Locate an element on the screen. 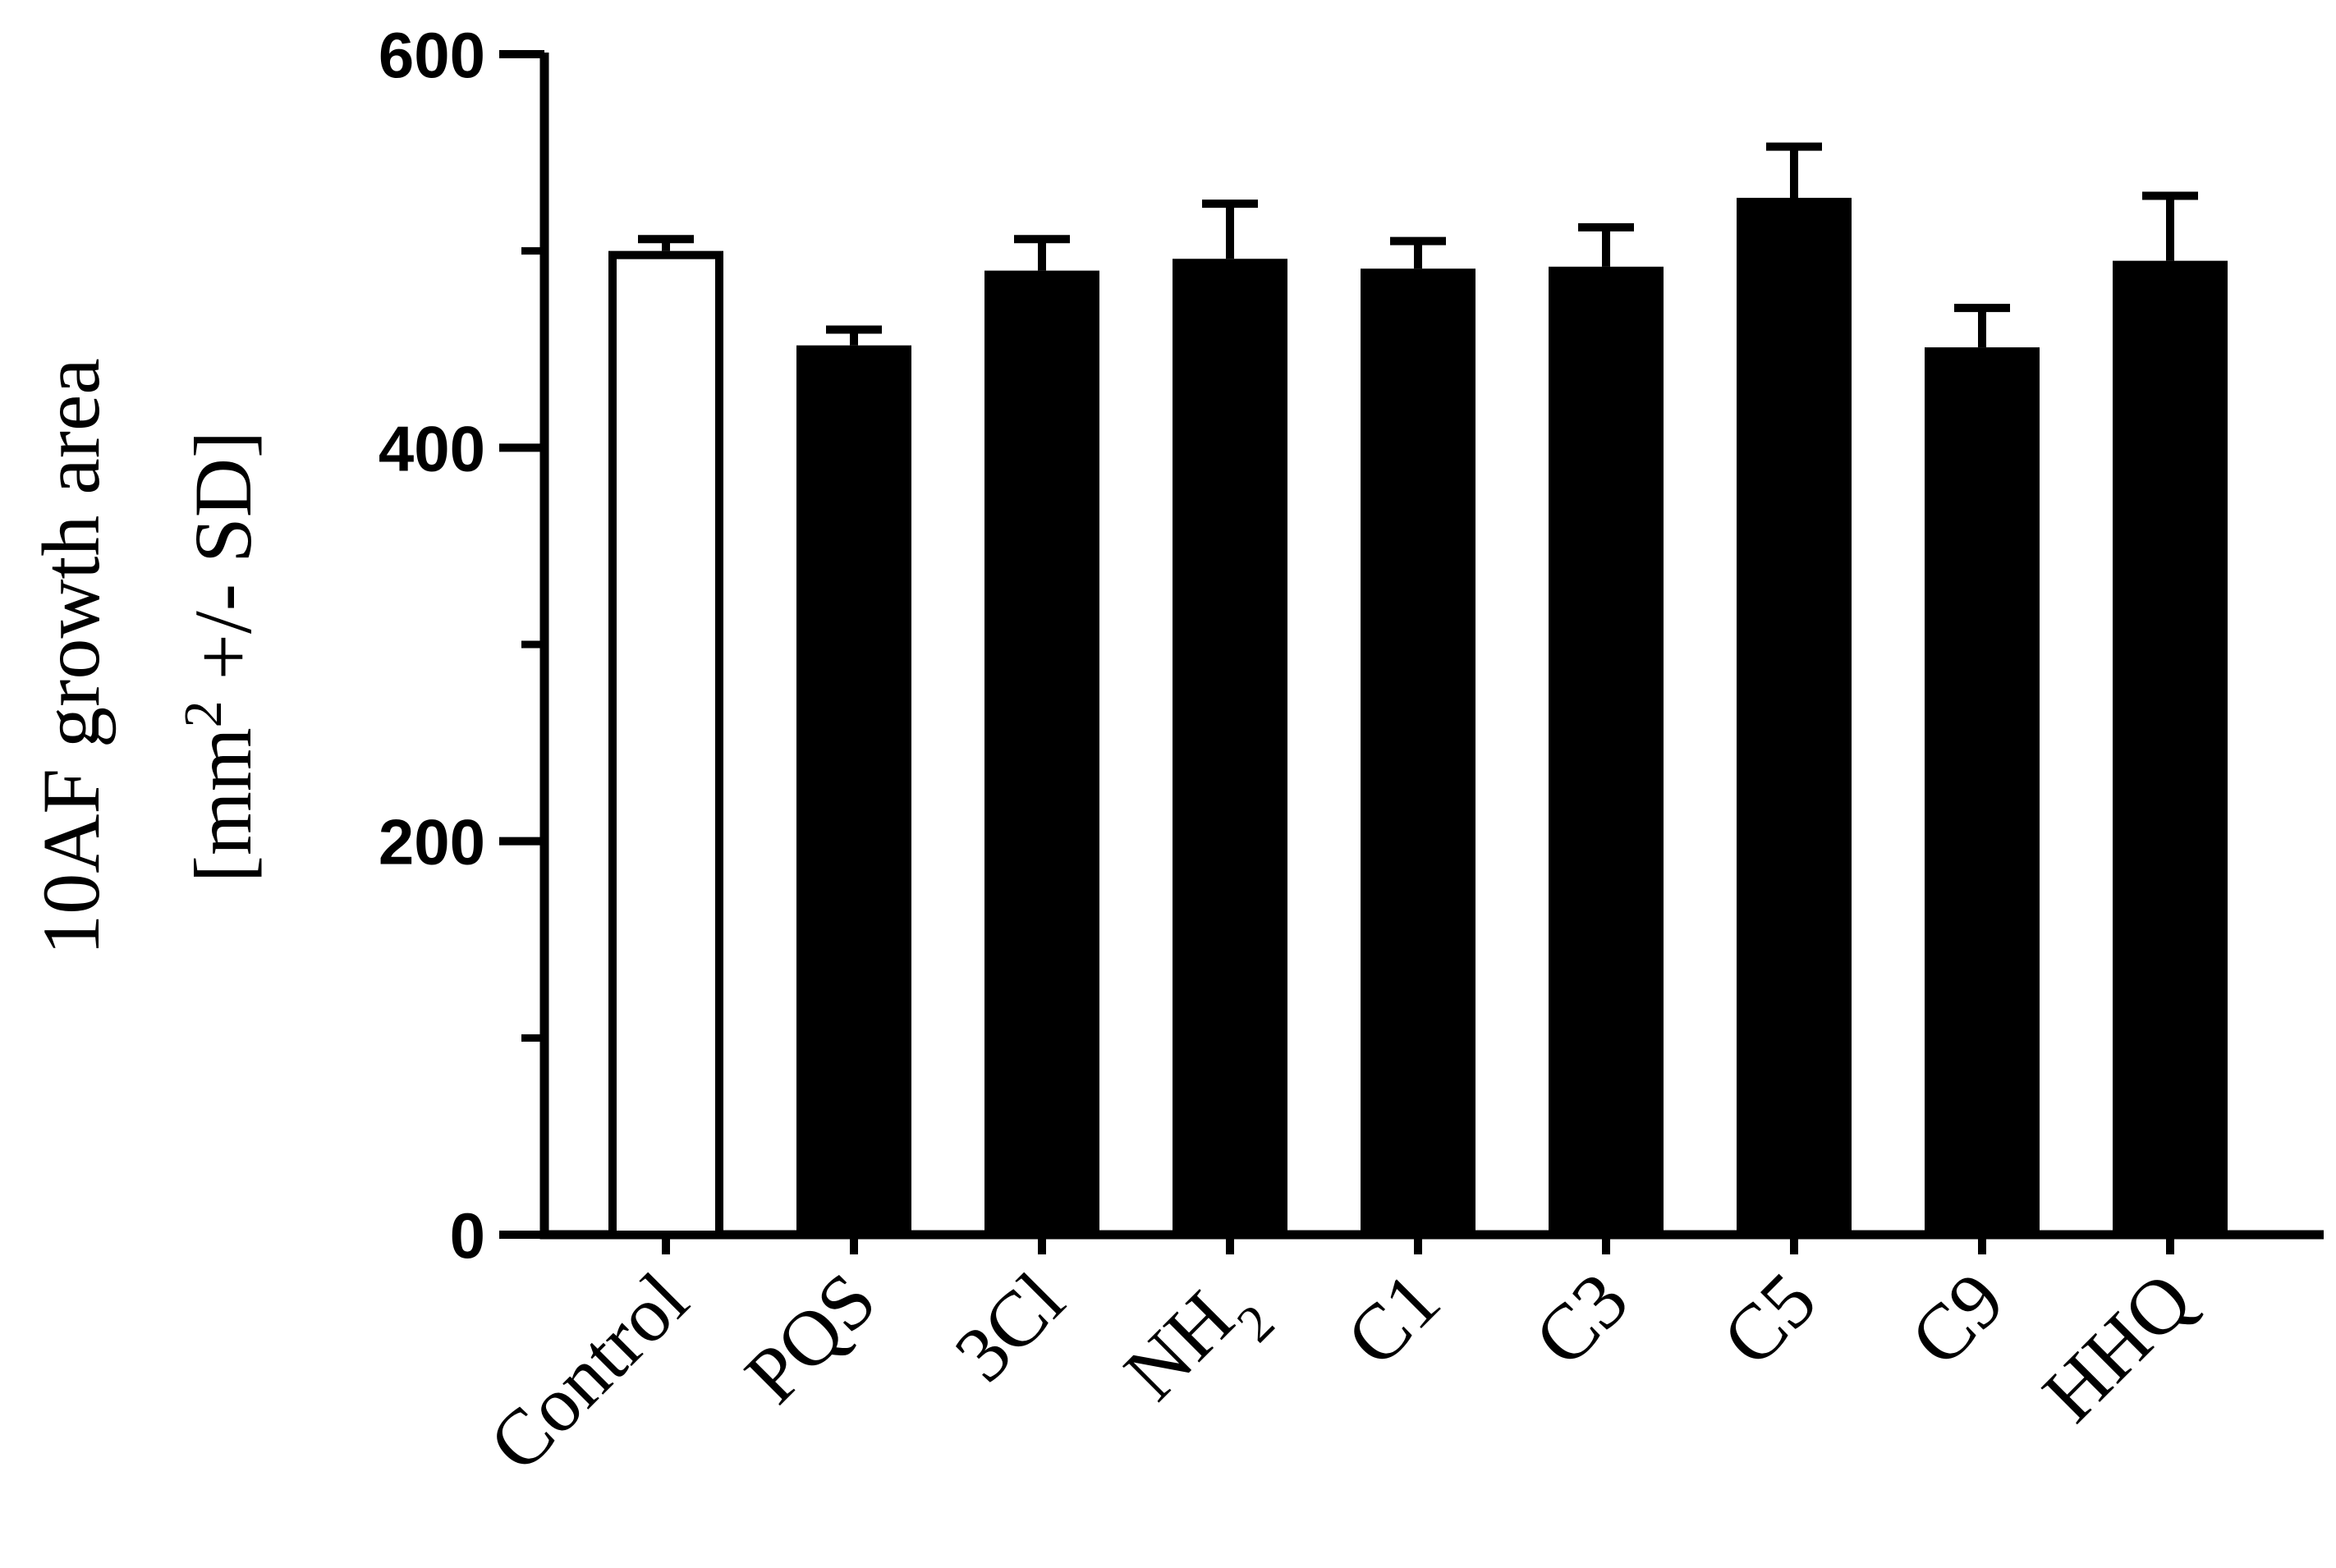 This screenshot has width=2336, height=1568. y-tick-label-400: 400 is located at coordinates (432, 448).